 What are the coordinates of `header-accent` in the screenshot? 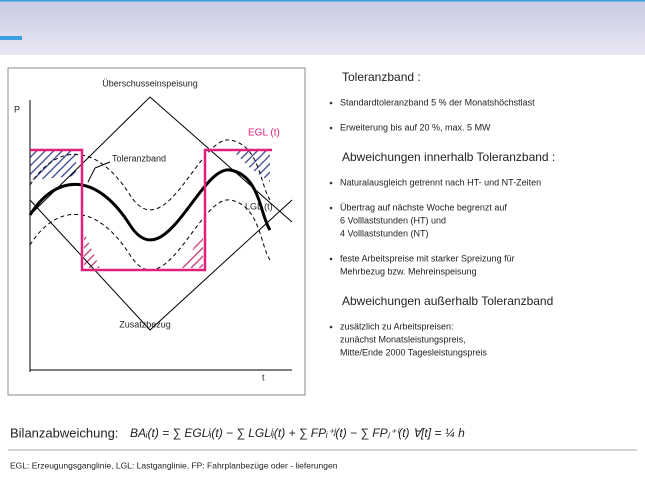 It's located at (11, 38).